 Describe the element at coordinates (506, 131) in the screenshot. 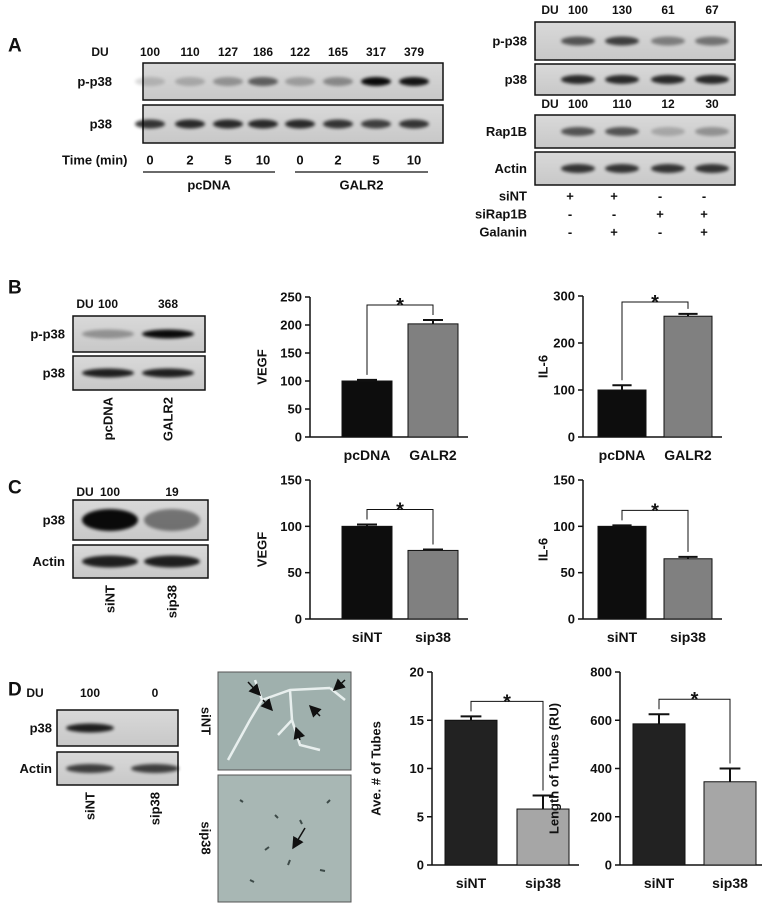

I see `row-label: Rap1B` at that location.